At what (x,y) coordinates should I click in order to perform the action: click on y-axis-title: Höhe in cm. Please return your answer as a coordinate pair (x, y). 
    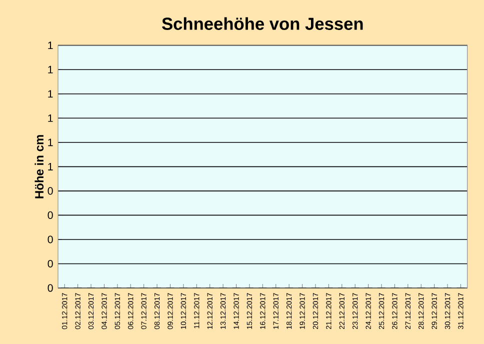
    Looking at the image, I should click on (39, 166).